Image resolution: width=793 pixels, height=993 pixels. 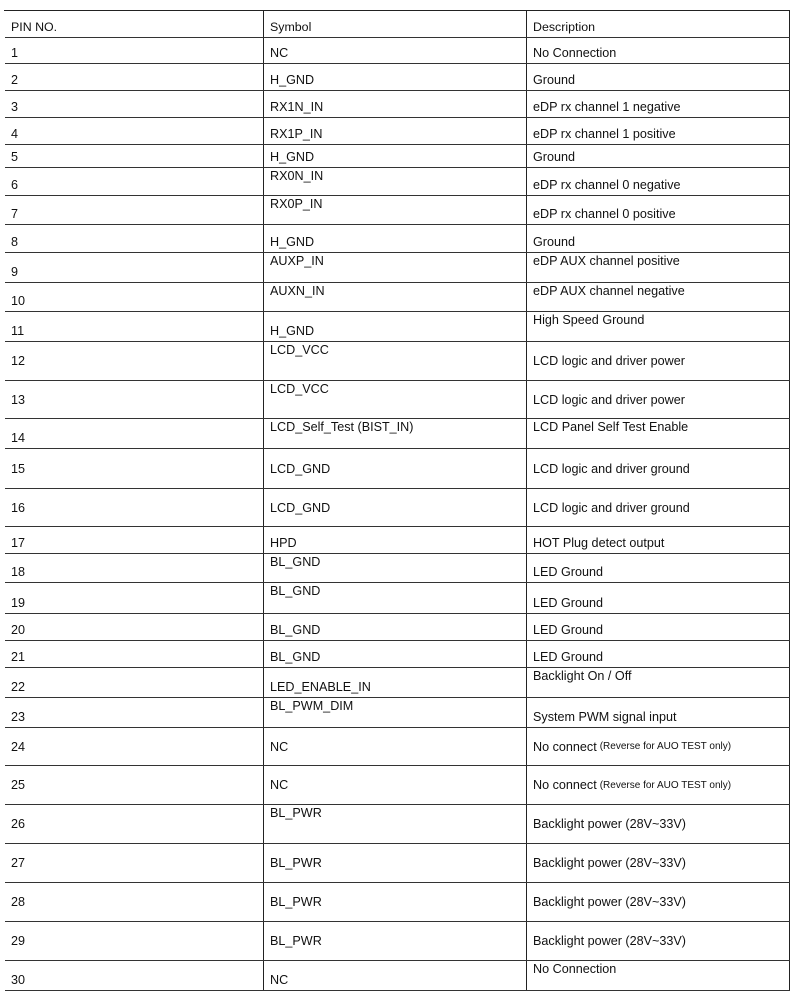 I want to click on pin-cell-text: 22, so click(x=18, y=687).